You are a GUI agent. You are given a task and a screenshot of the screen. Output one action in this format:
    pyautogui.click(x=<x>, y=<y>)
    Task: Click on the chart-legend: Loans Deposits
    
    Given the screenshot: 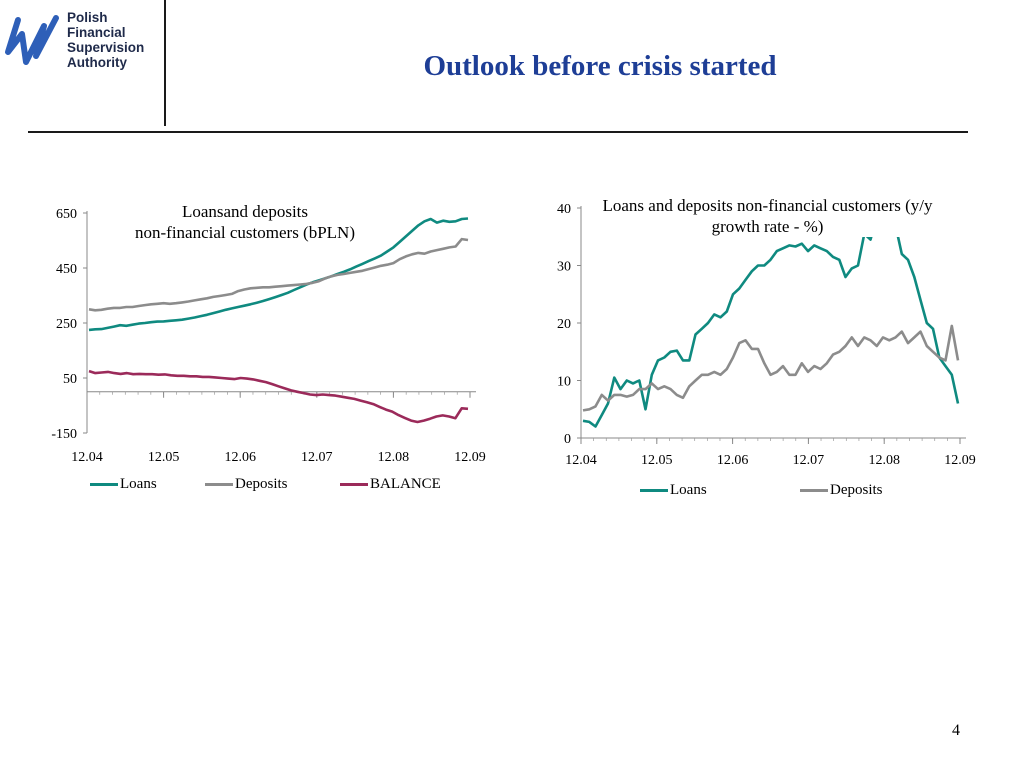 What is the action you would take?
    pyautogui.click(x=761, y=490)
    